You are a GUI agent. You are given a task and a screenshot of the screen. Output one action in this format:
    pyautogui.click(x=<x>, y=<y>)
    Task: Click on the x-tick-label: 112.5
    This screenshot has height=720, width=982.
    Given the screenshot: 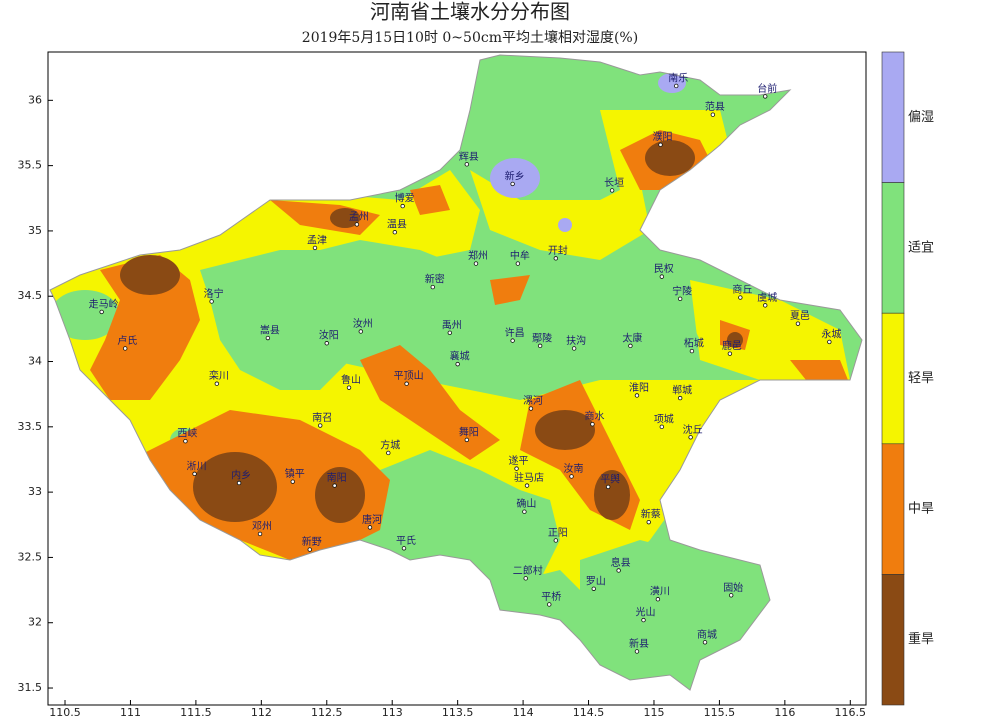 What is the action you would take?
    pyautogui.click(x=327, y=712)
    